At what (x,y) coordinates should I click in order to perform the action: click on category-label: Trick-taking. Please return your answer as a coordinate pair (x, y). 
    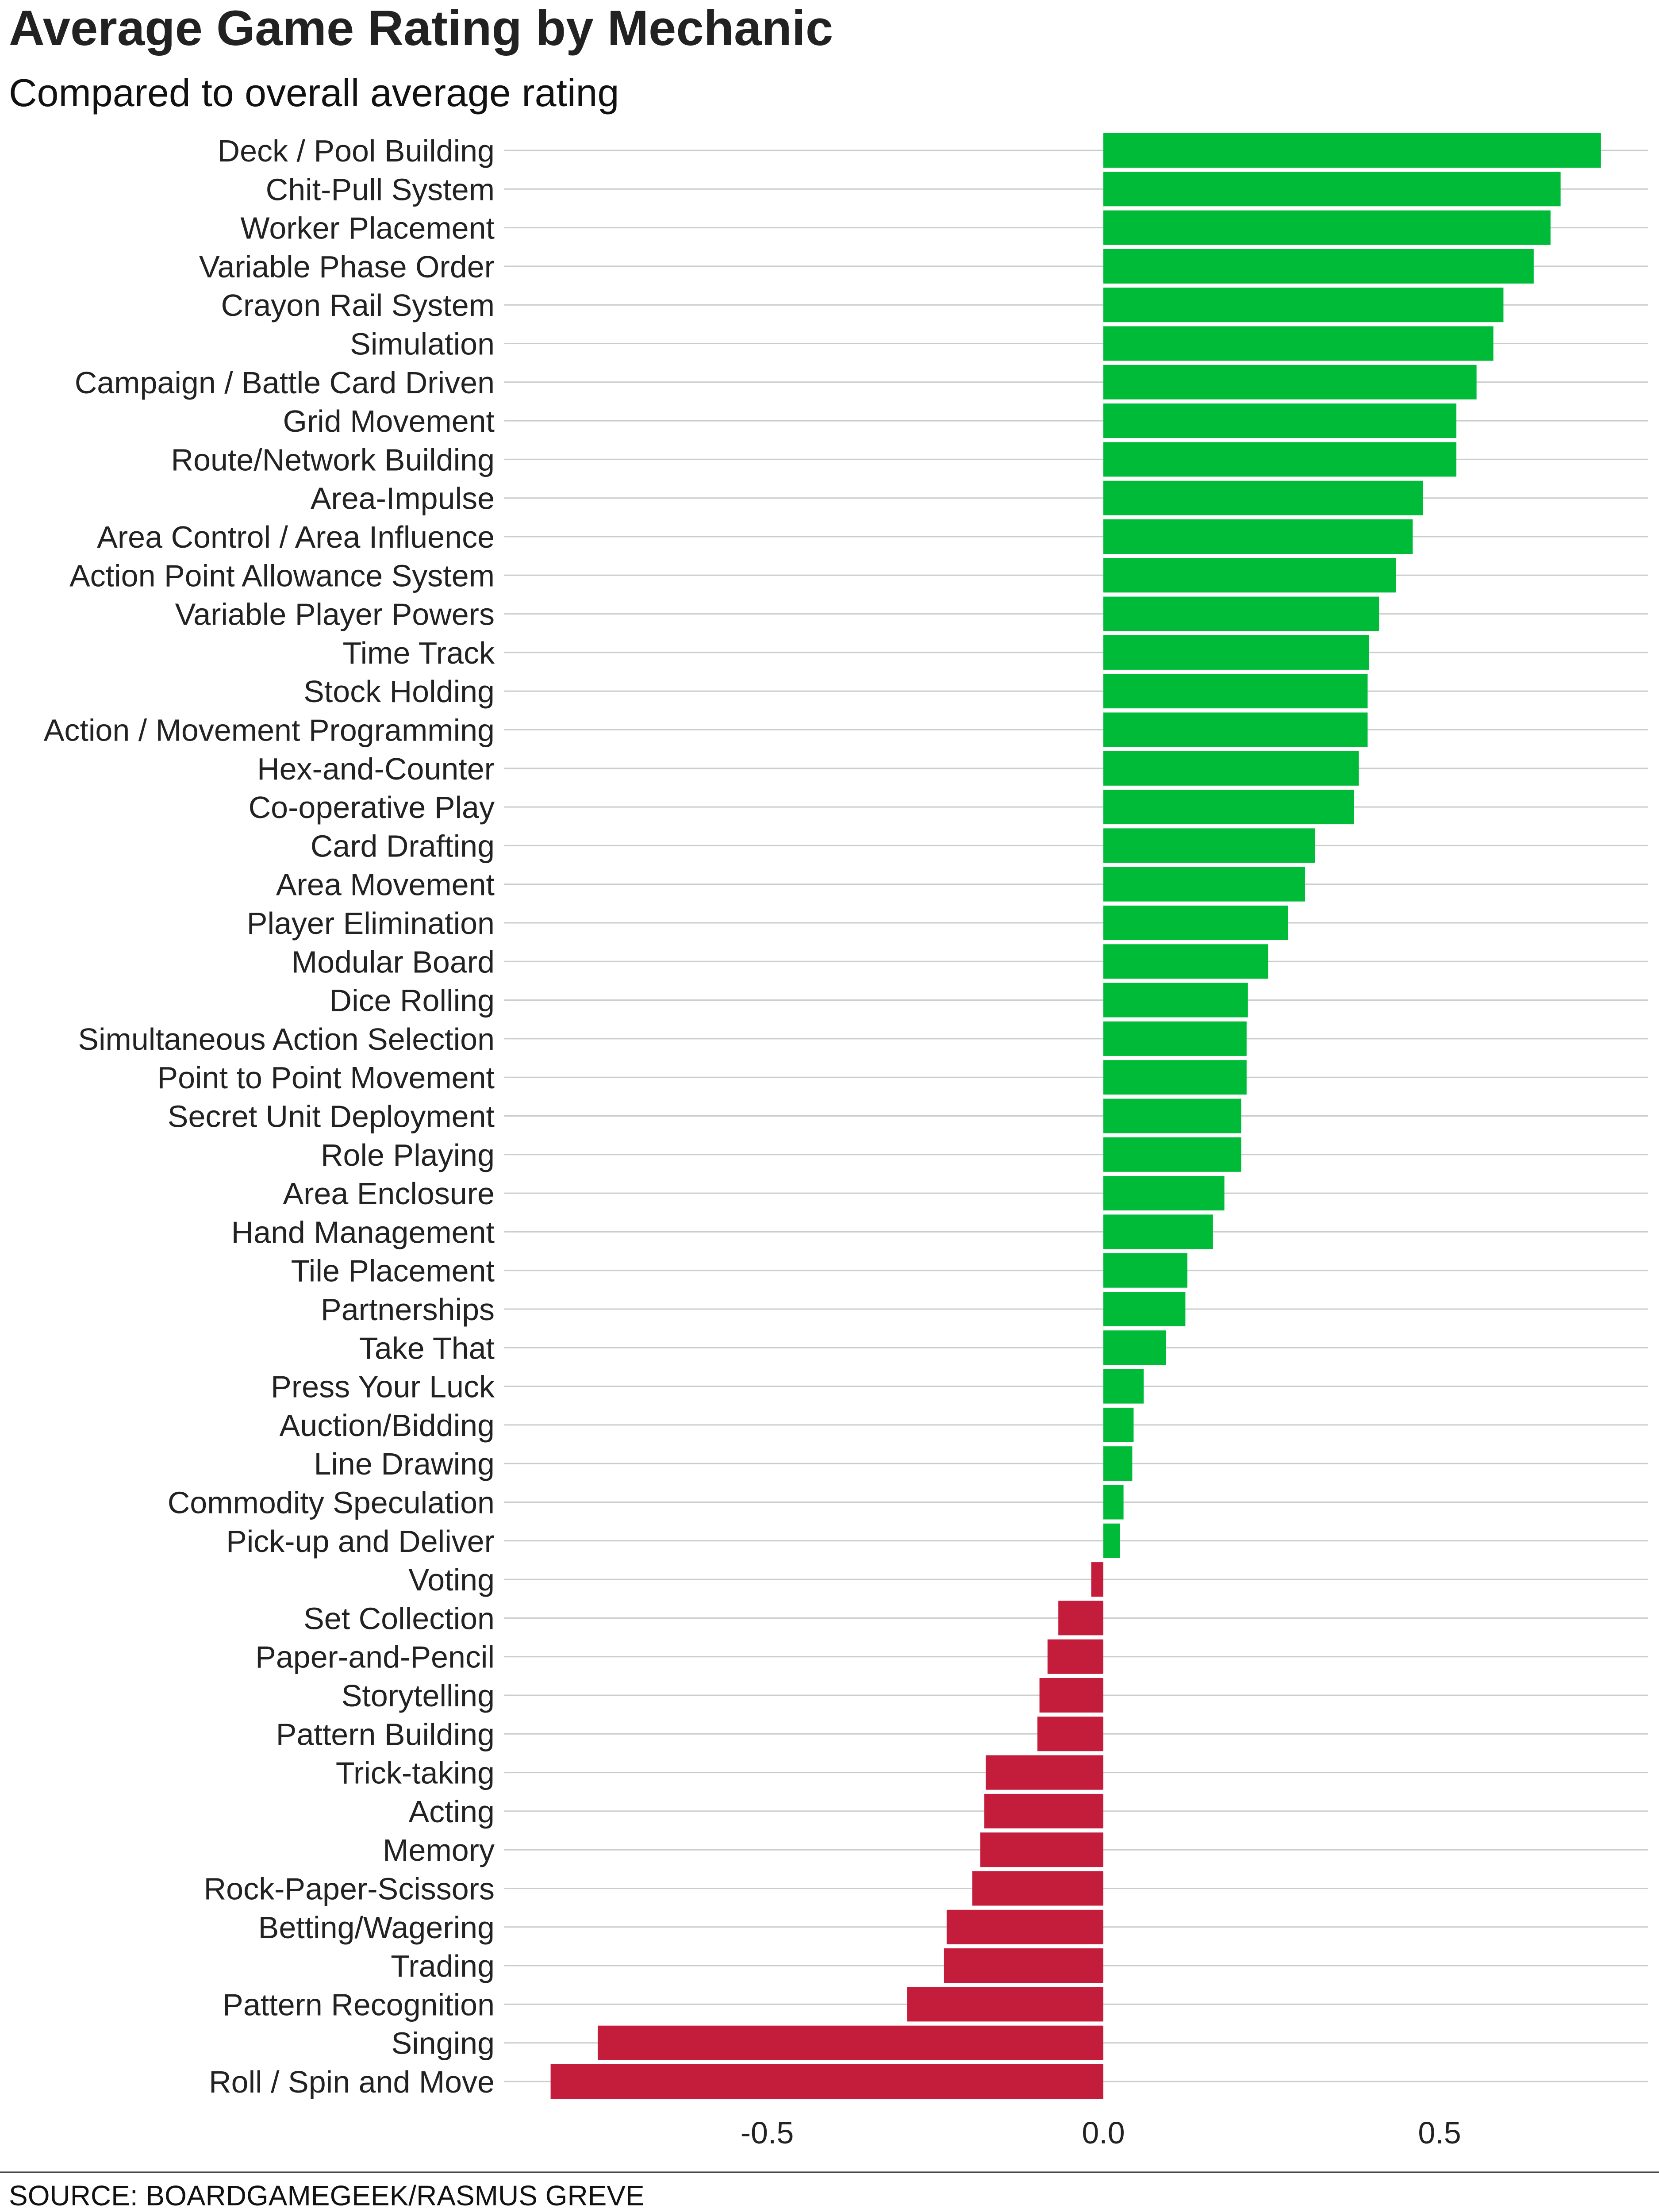
    Looking at the image, I should click on (416, 1773).